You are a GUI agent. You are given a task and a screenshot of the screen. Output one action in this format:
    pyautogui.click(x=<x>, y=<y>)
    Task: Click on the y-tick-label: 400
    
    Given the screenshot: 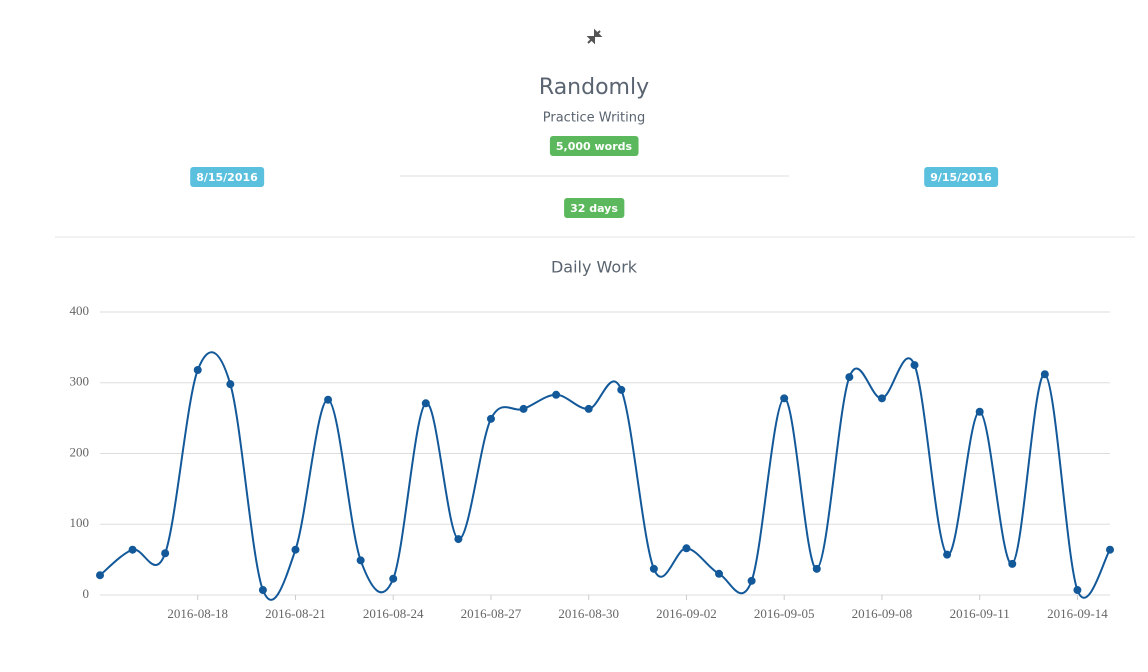 What is the action you would take?
    pyautogui.click(x=80, y=310)
    